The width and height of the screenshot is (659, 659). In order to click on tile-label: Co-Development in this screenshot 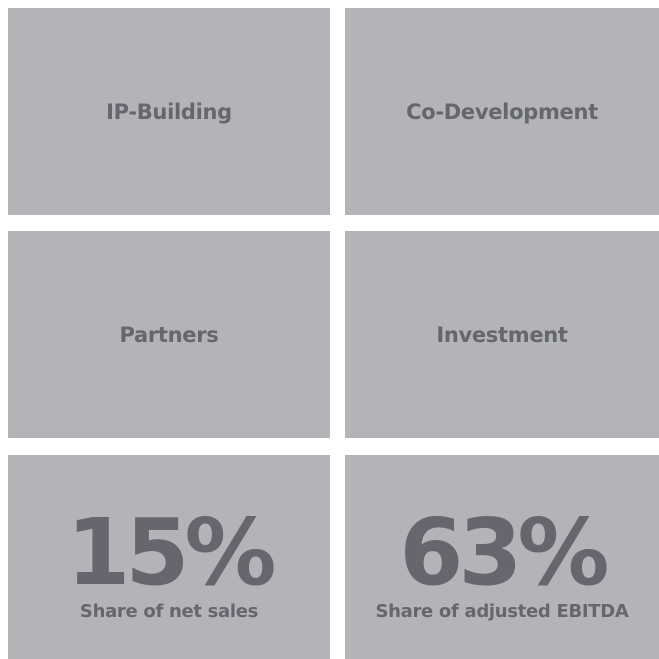, I will do `click(502, 111)`.